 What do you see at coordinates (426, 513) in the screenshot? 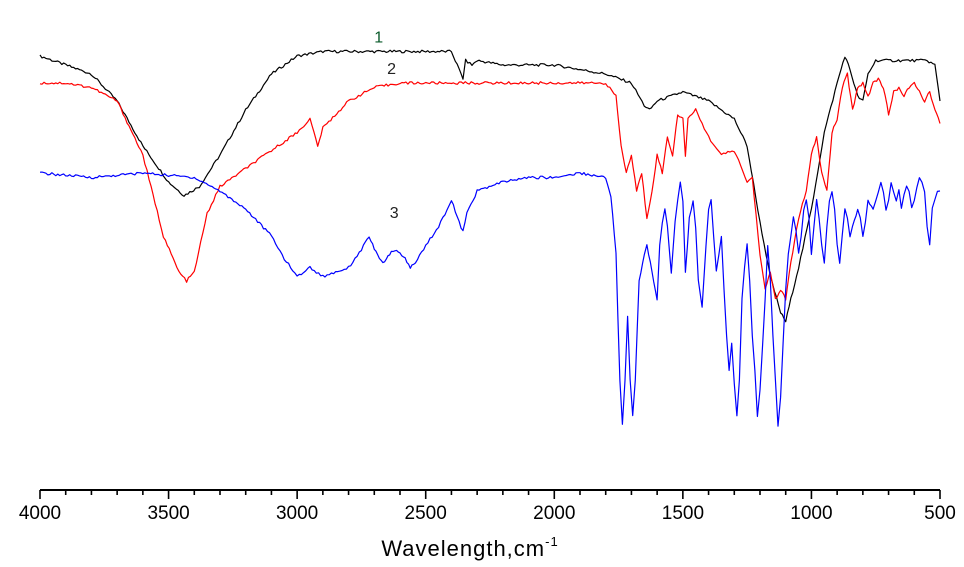
I see `x-tick-label: 2500` at bounding box center [426, 513].